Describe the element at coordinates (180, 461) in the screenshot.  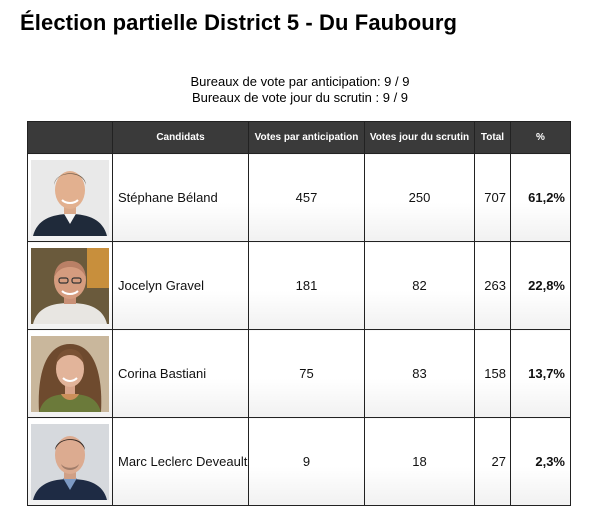
I see `candidate-name: Marc Leclerc Deveault` at that location.